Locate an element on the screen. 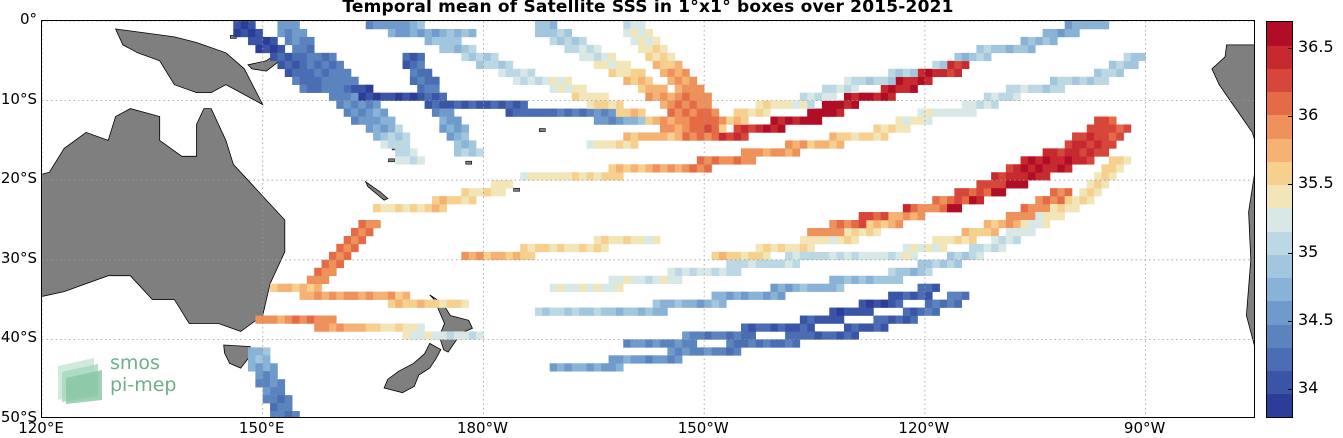 The height and width of the screenshot is (438, 1343). lon-label: 120°E is located at coordinates (41, 428).